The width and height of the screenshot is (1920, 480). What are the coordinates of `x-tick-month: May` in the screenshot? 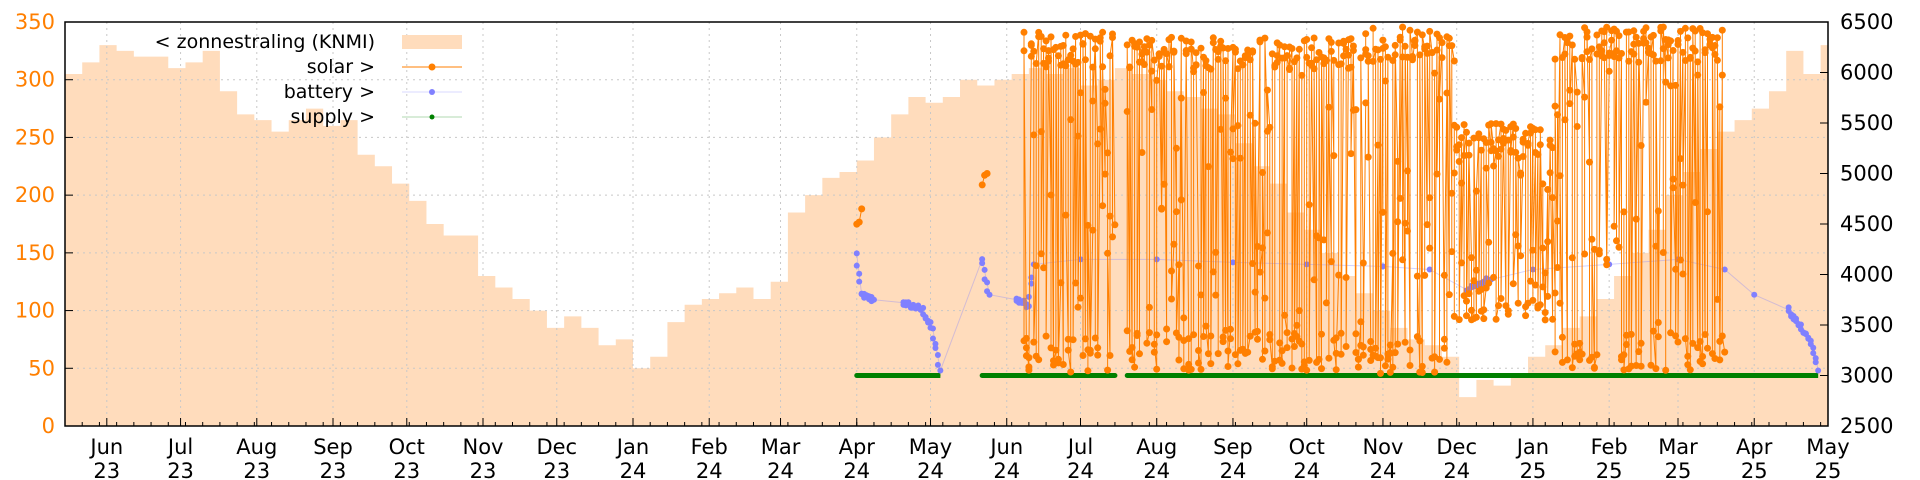 It's located at (930, 447).